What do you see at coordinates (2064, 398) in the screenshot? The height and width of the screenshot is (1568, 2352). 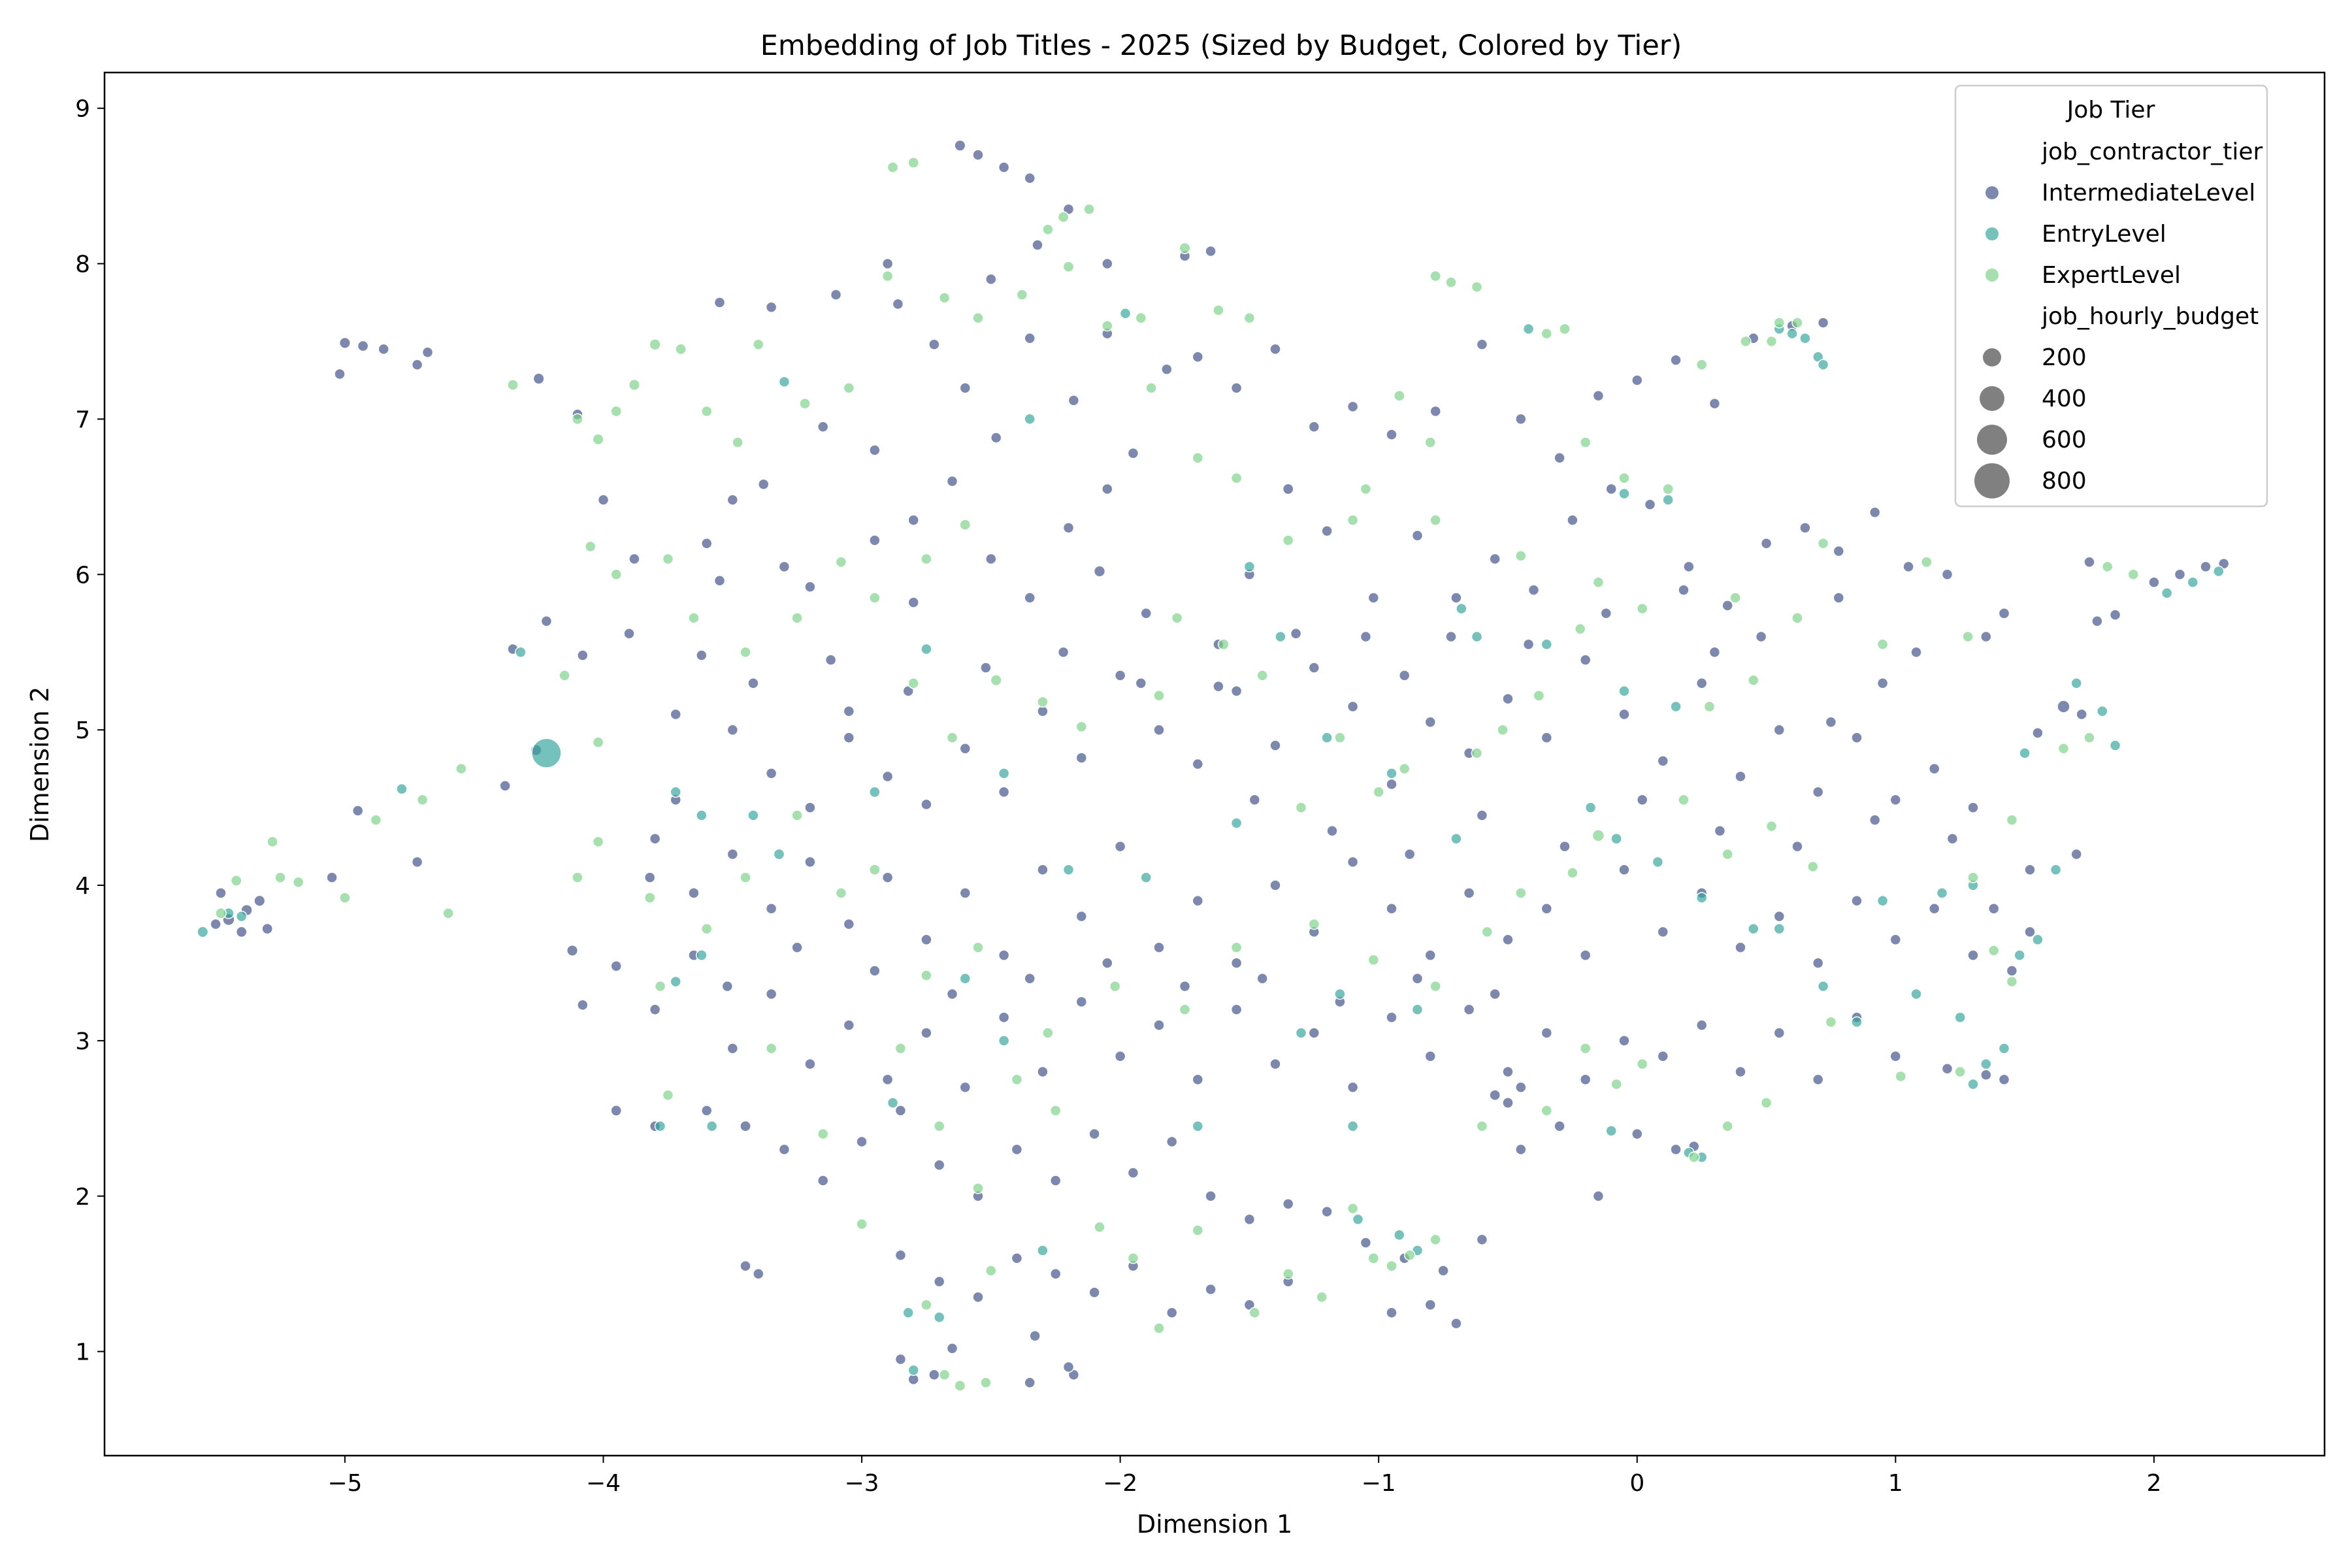 I see `legend-size-label-400: 400` at bounding box center [2064, 398].